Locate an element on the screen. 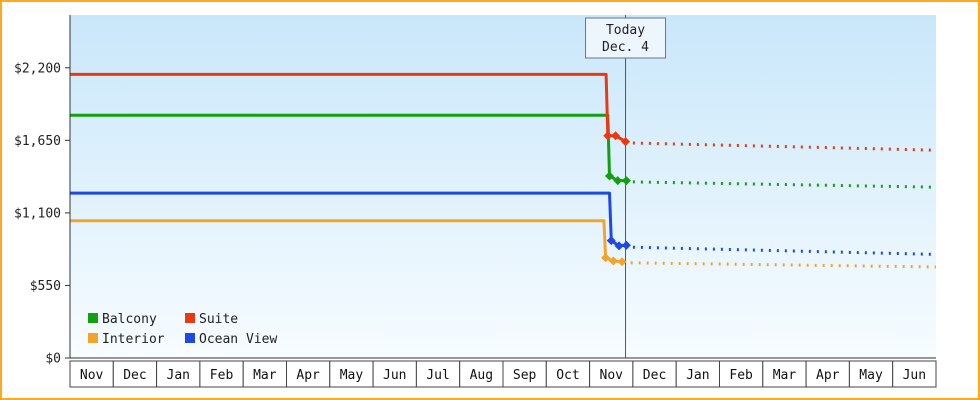 The image size is (980, 400). today-date-label: Dec. 4 is located at coordinates (625, 47).